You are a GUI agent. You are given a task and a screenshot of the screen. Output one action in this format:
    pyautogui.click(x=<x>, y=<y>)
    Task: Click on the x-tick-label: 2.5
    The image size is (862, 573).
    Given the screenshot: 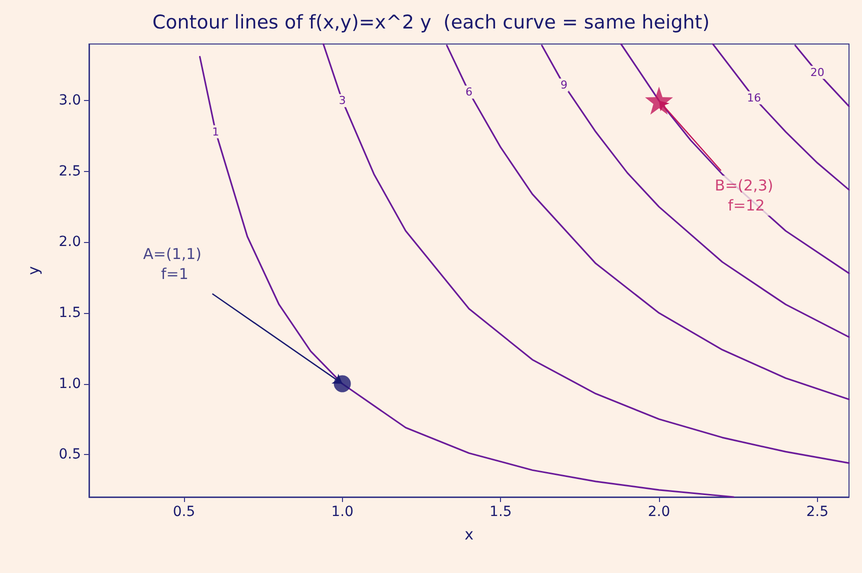 What is the action you would take?
    pyautogui.click(x=817, y=512)
    